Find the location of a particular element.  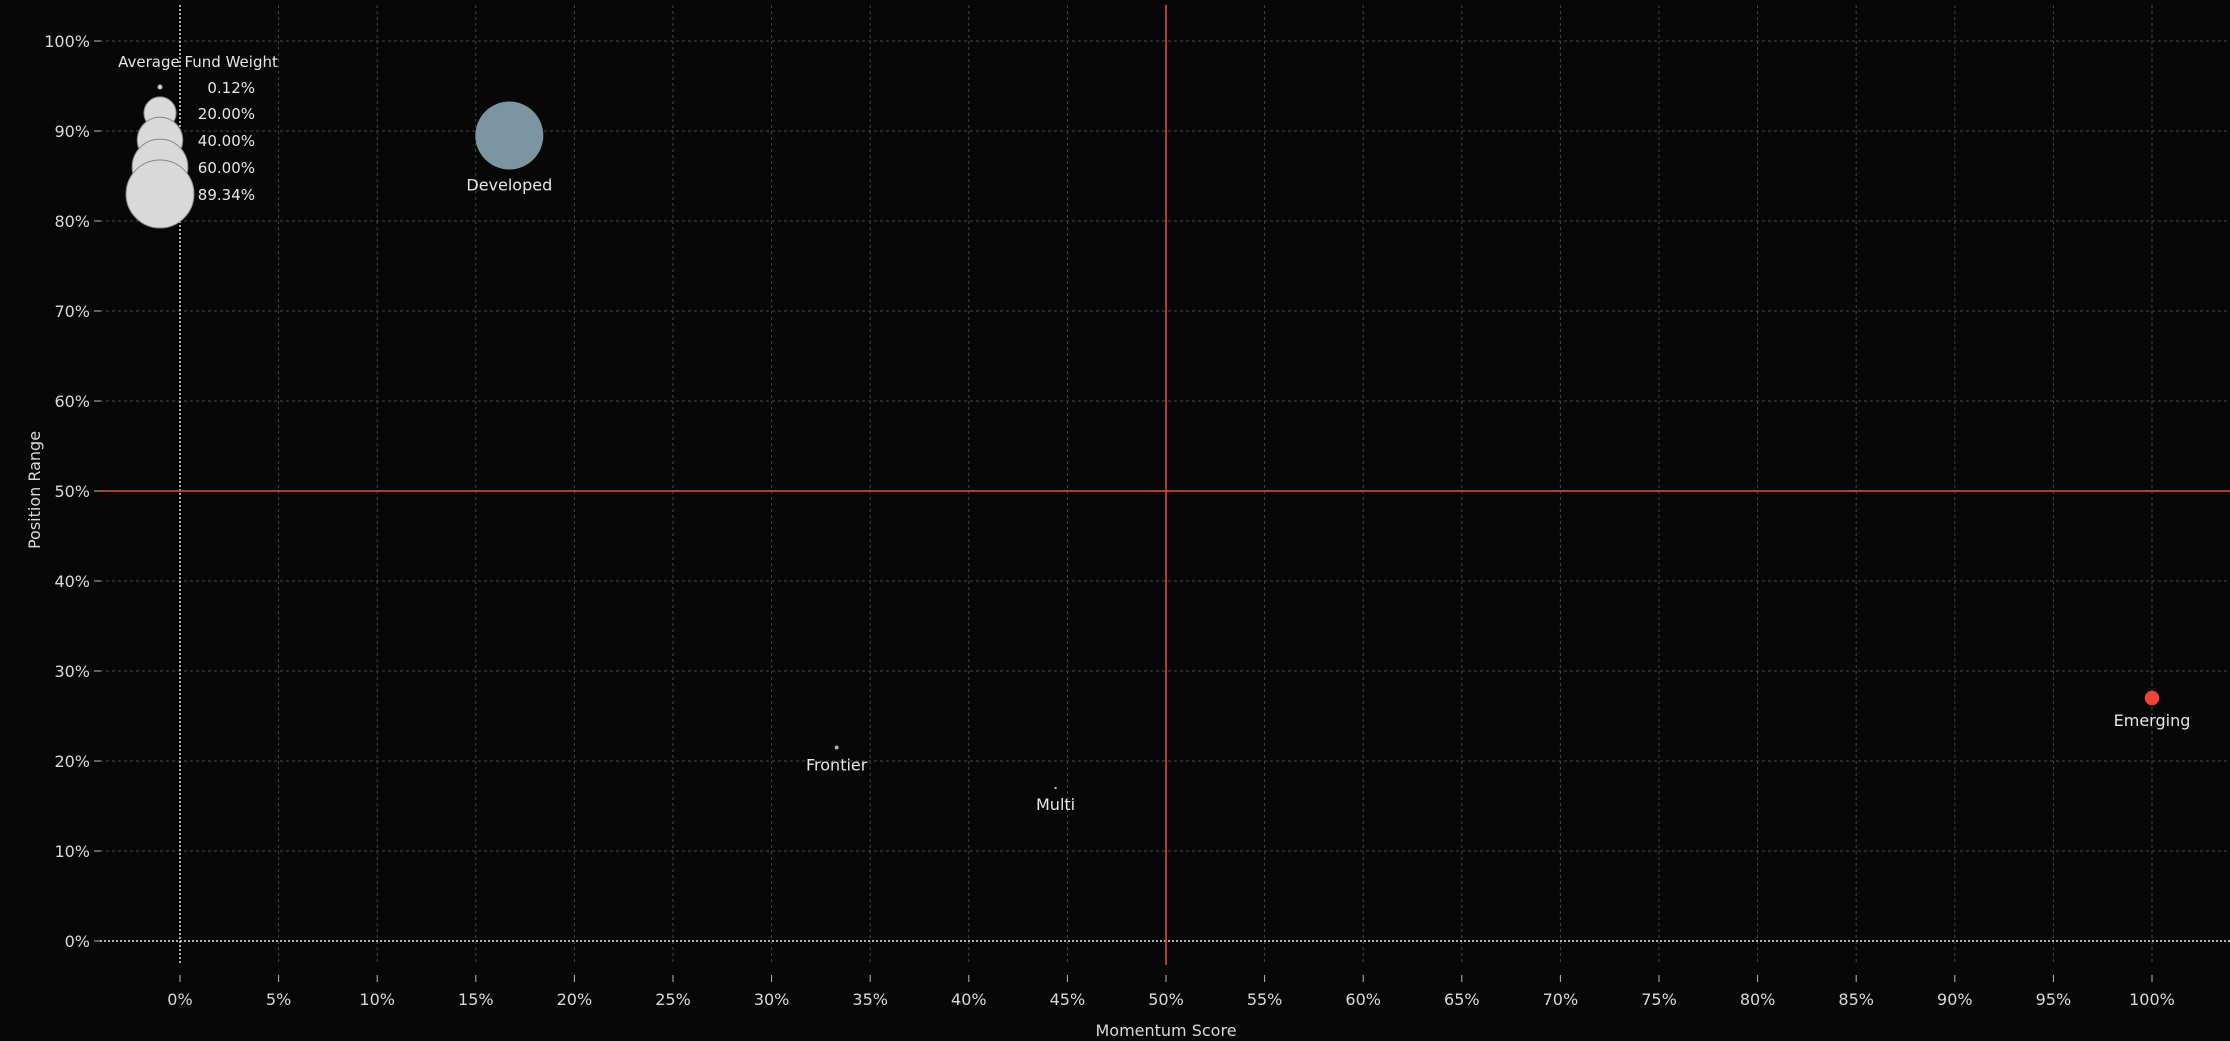

x-tick-label: 80% is located at coordinates (1758, 999).